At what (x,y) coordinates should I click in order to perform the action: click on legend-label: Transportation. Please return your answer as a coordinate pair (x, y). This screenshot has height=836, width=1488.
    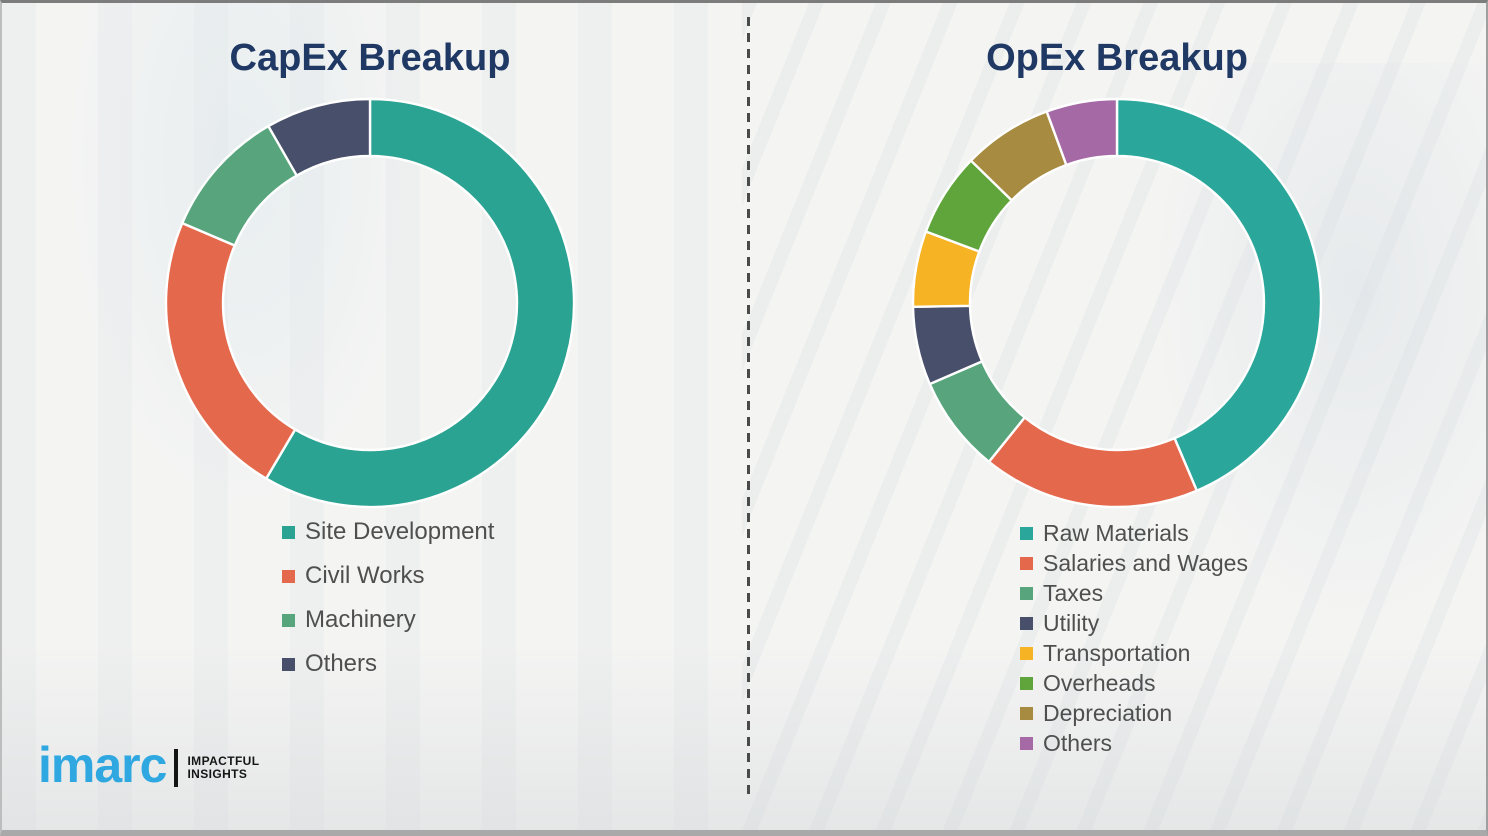
    Looking at the image, I should click on (1117, 652).